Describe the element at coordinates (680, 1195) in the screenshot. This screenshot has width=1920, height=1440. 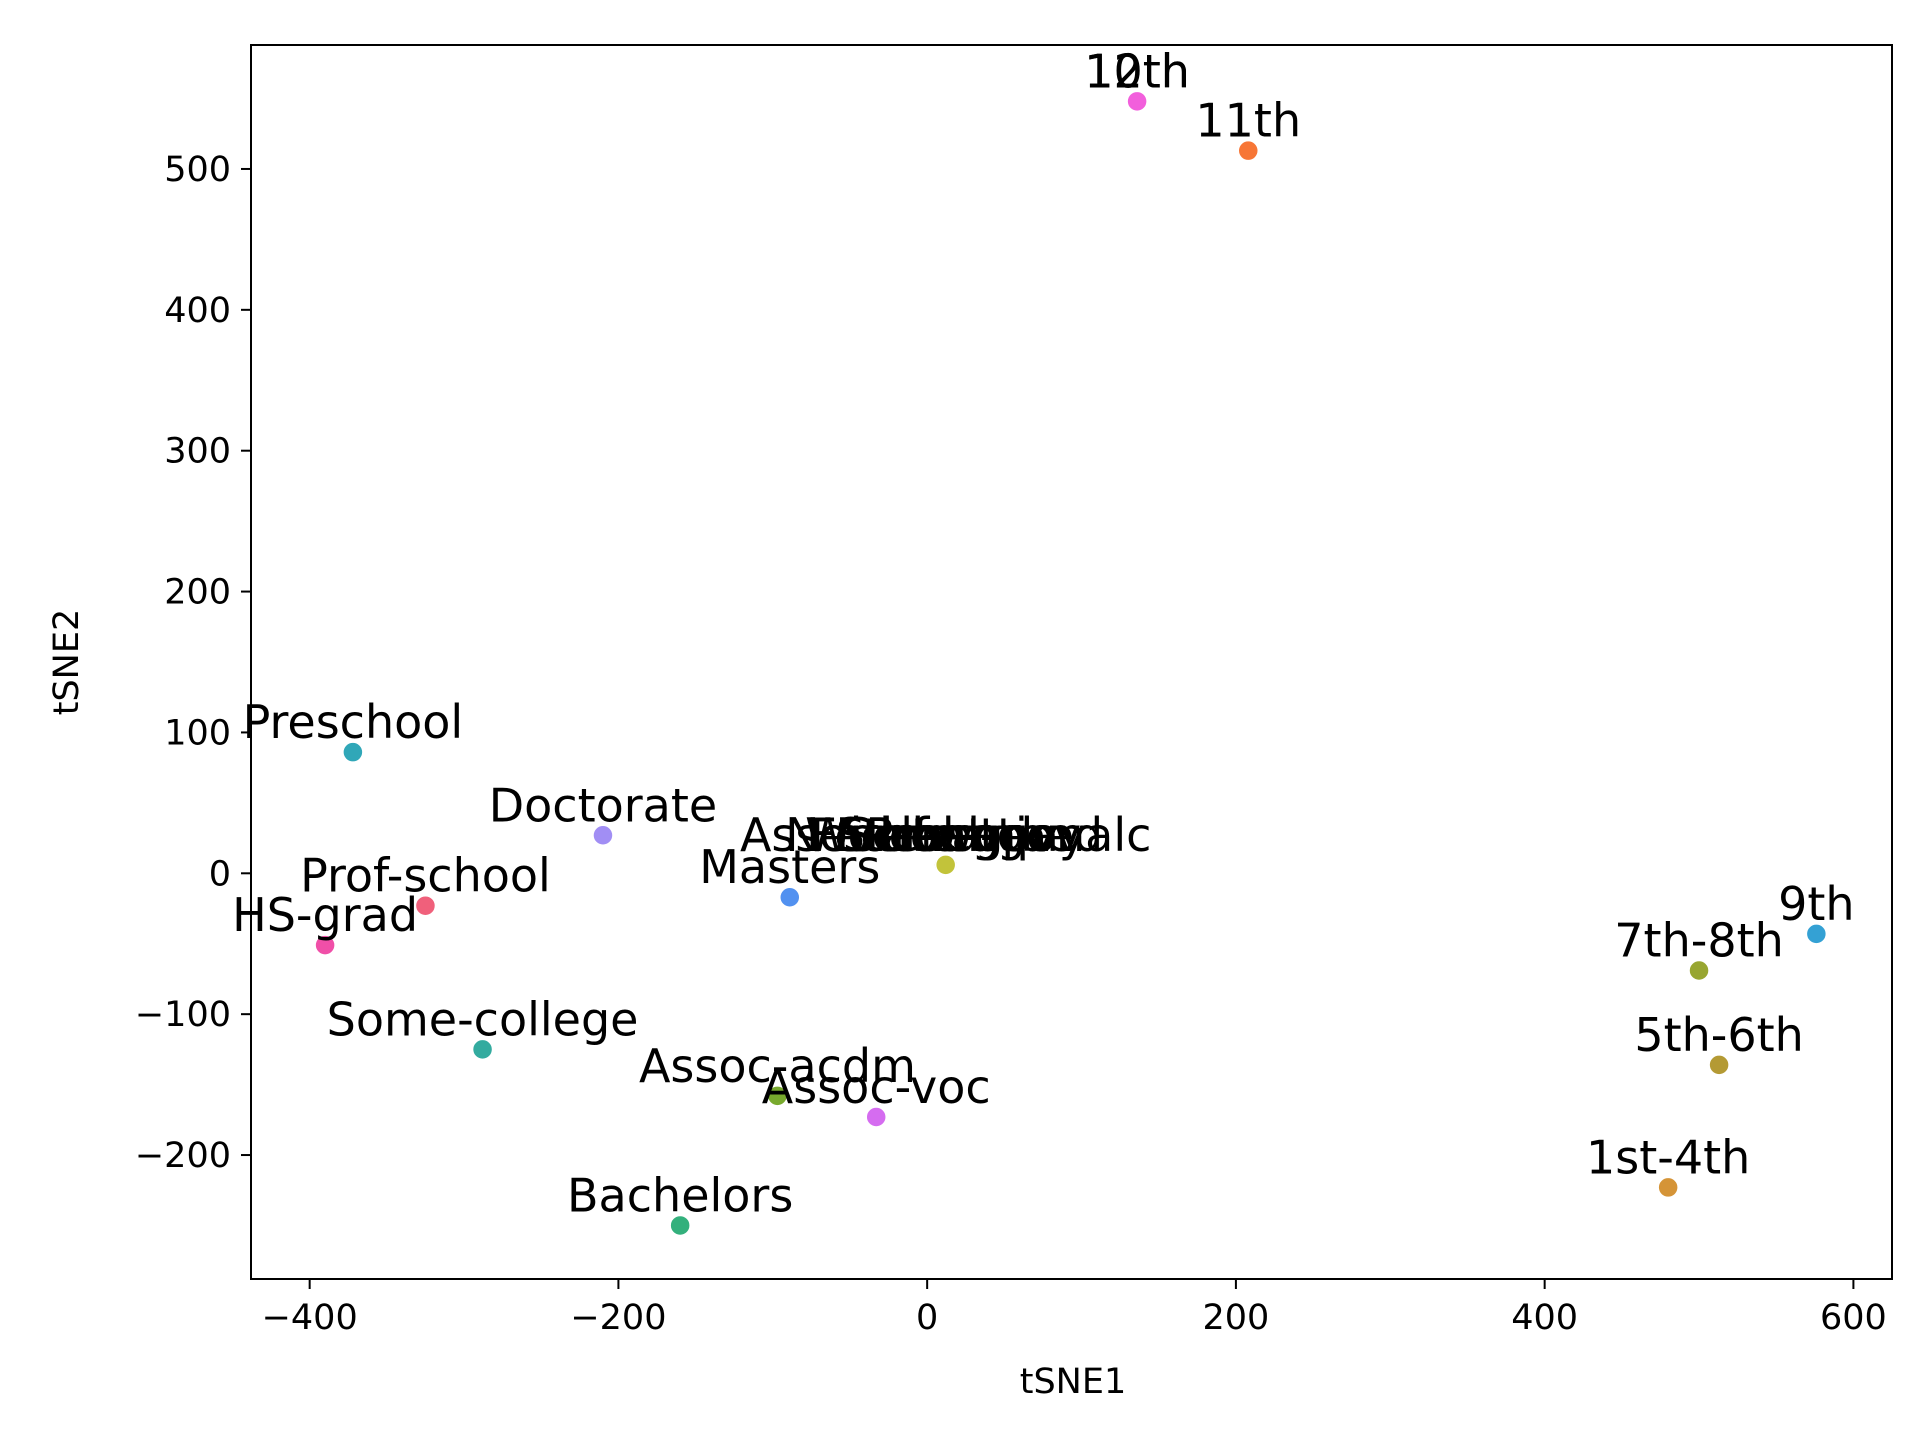
I see `point-label: Bachelors` at that location.